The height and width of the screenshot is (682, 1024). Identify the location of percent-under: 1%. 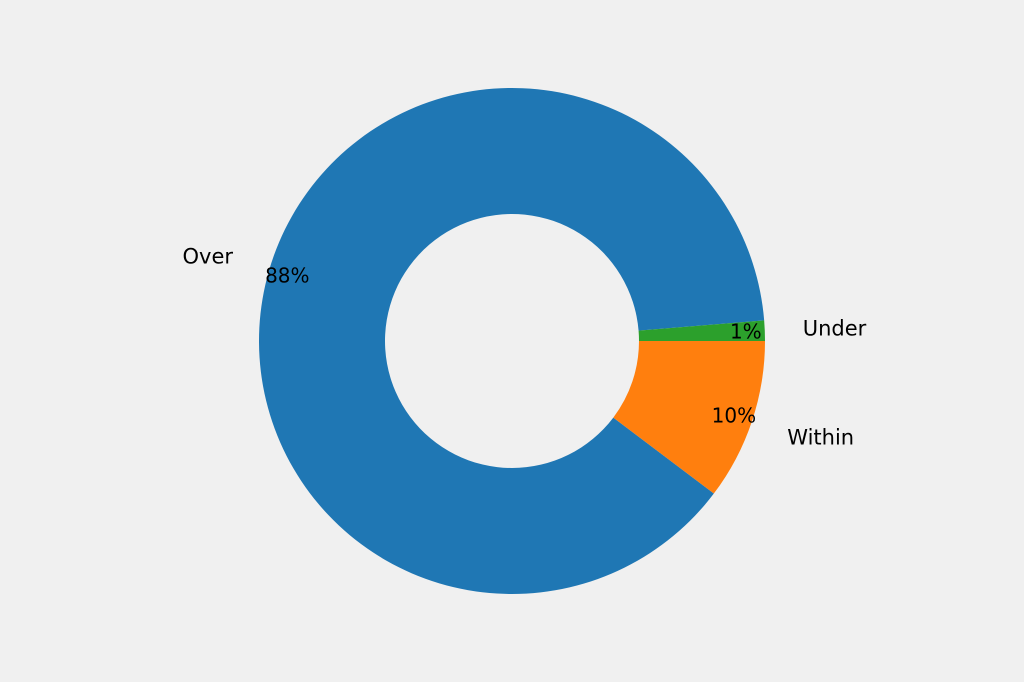
(746, 331).